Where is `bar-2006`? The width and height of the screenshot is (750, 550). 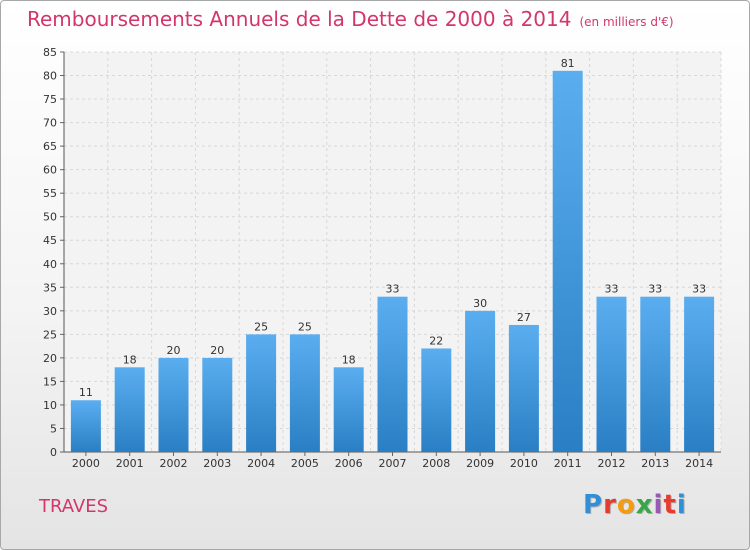
bar-2006 is located at coordinates (348, 409).